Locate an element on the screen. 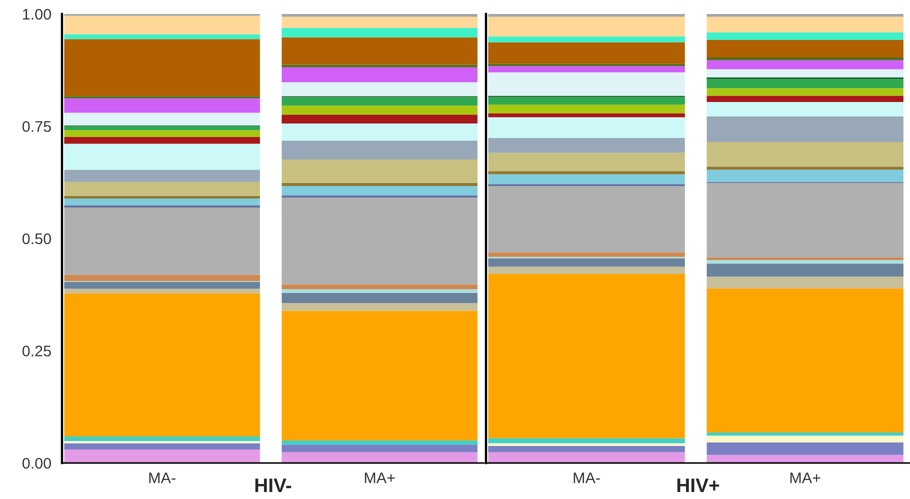  y-tick-label: 0.25 is located at coordinates (36, 351).